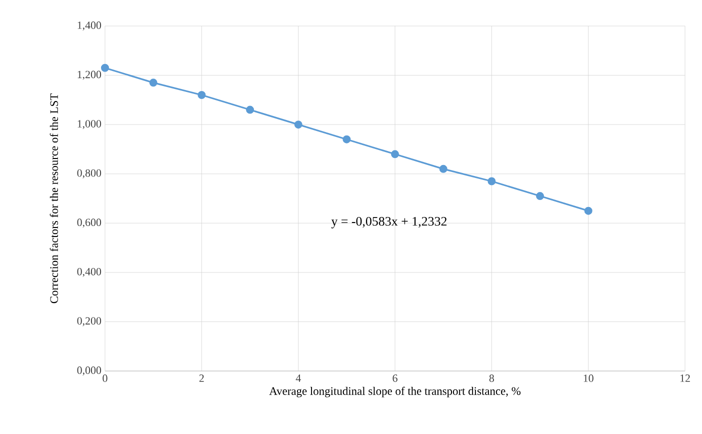 This screenshot has height=434, width=702. Describe the element at coordinates (395, 378) in the screenshot. I see `x-tick-label: 6` at that location.